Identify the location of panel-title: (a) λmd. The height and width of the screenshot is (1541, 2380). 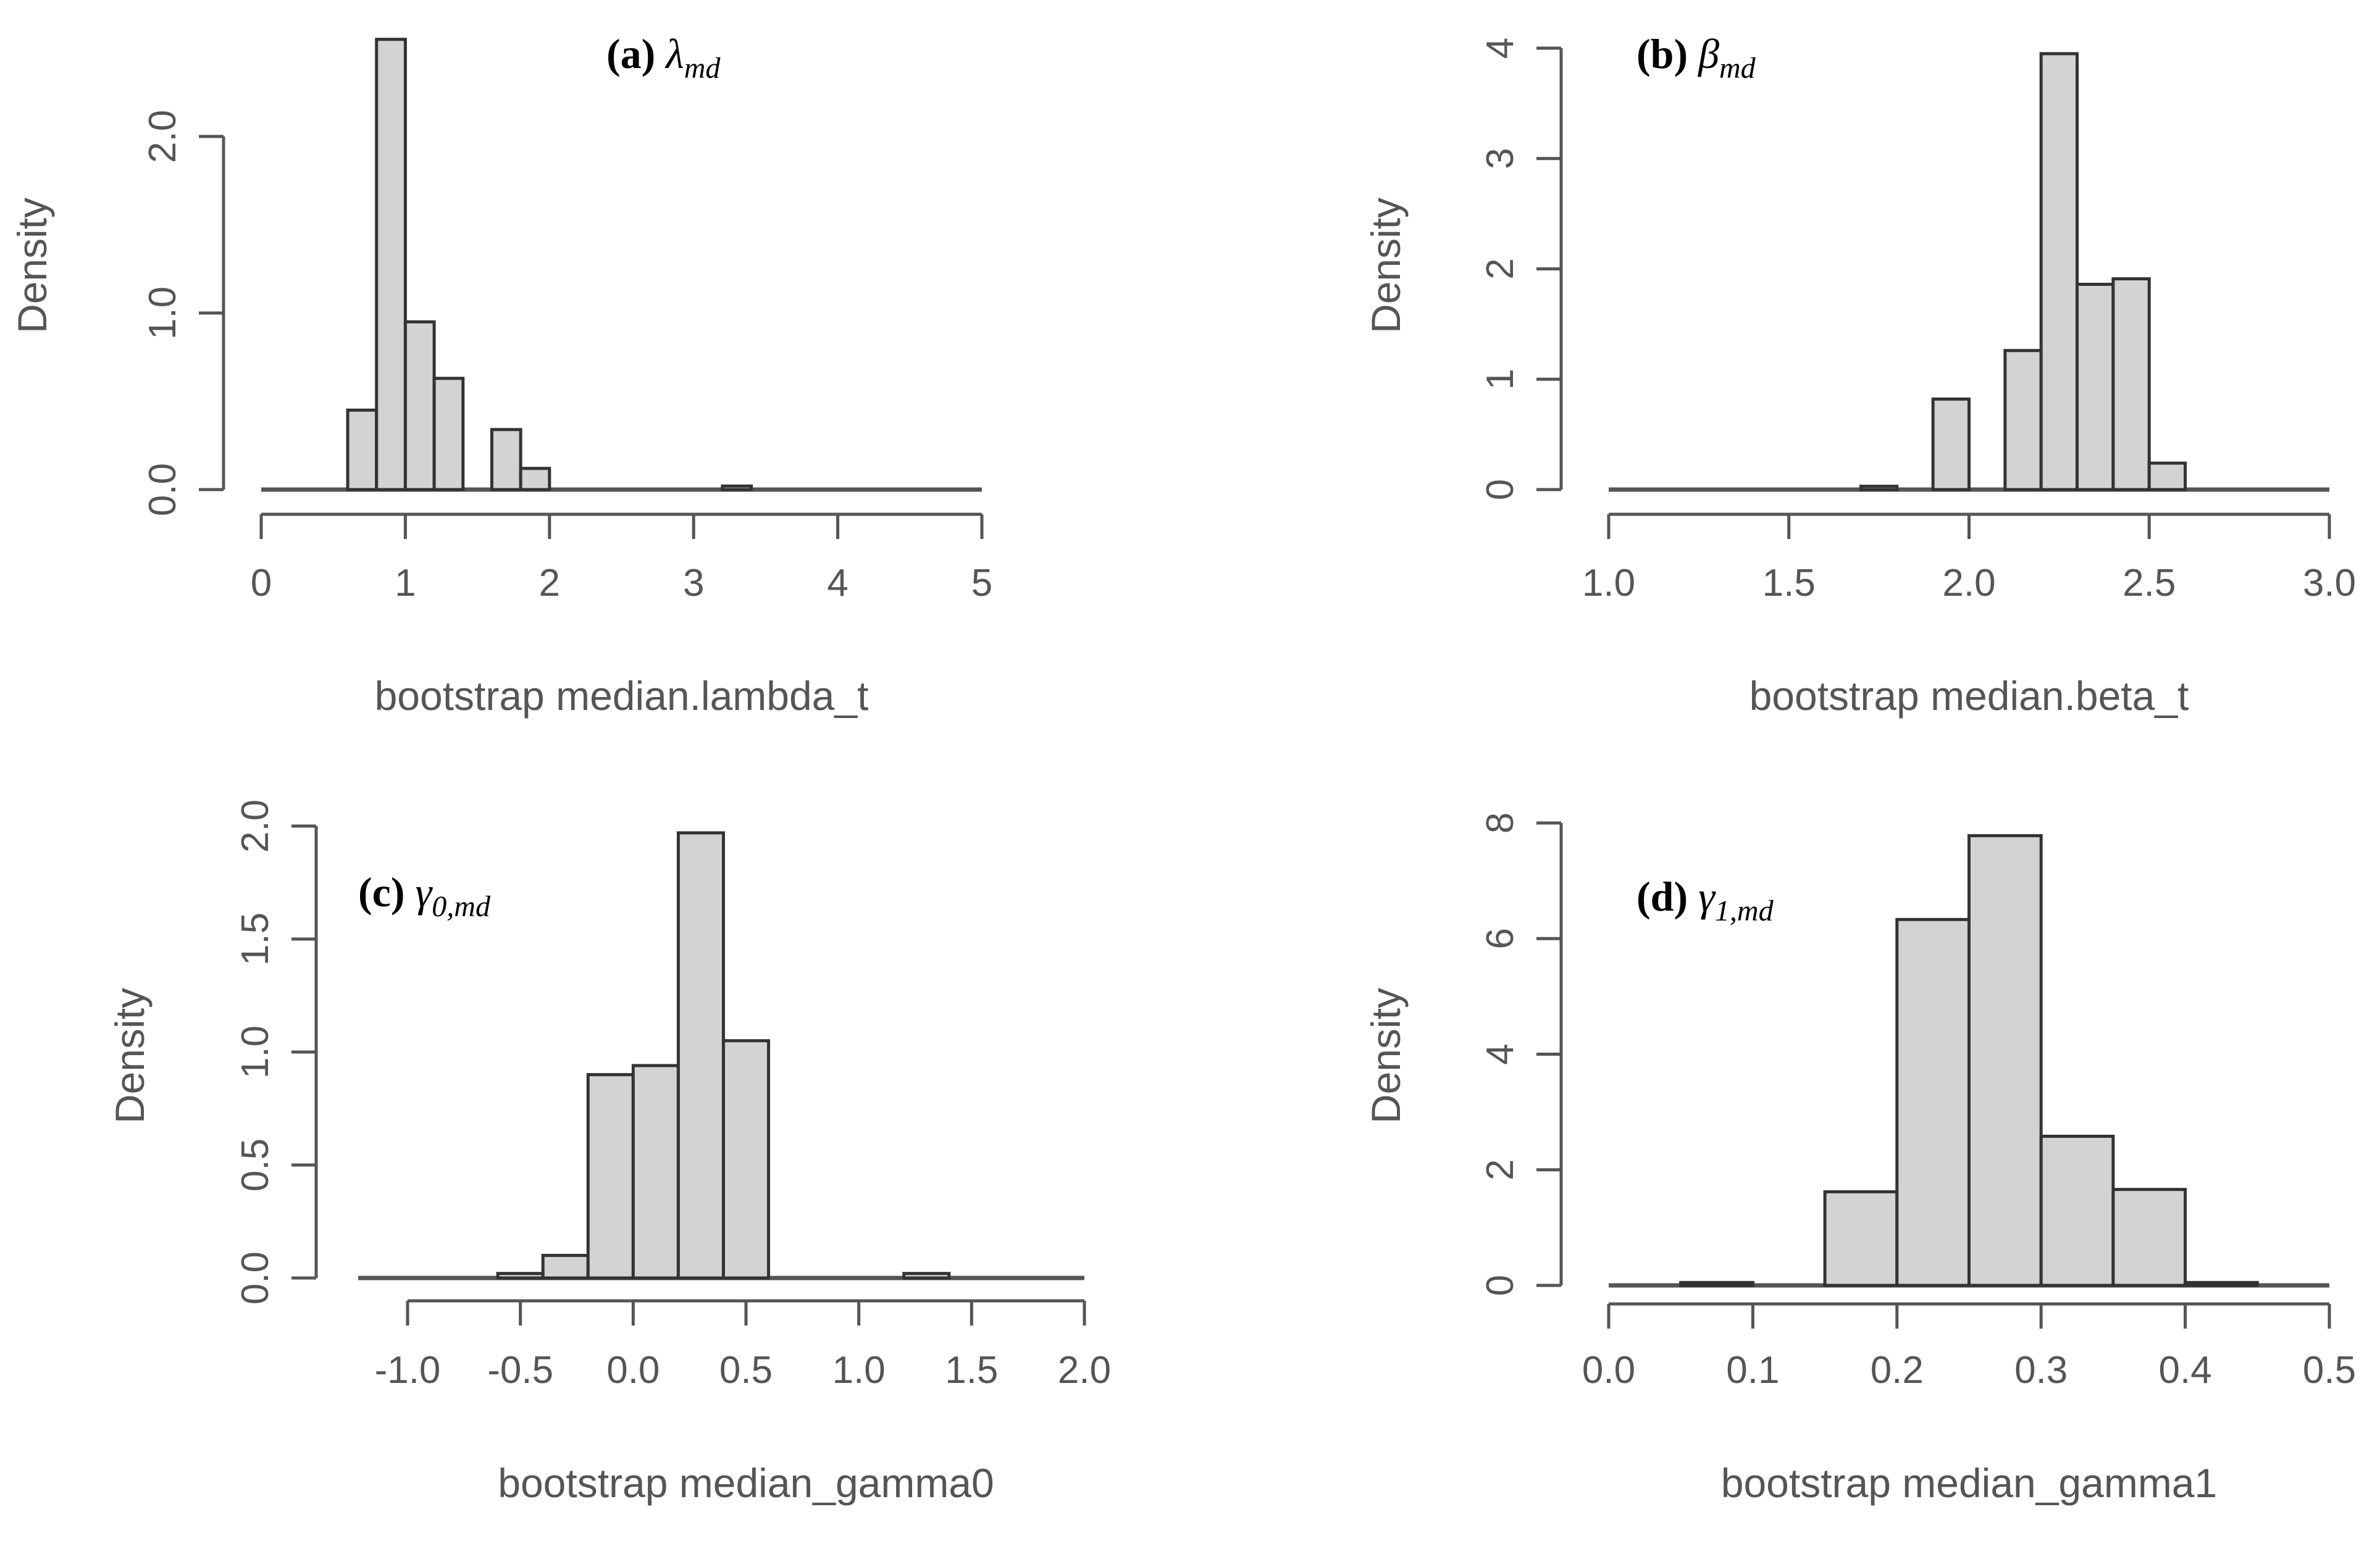
(663, 57).